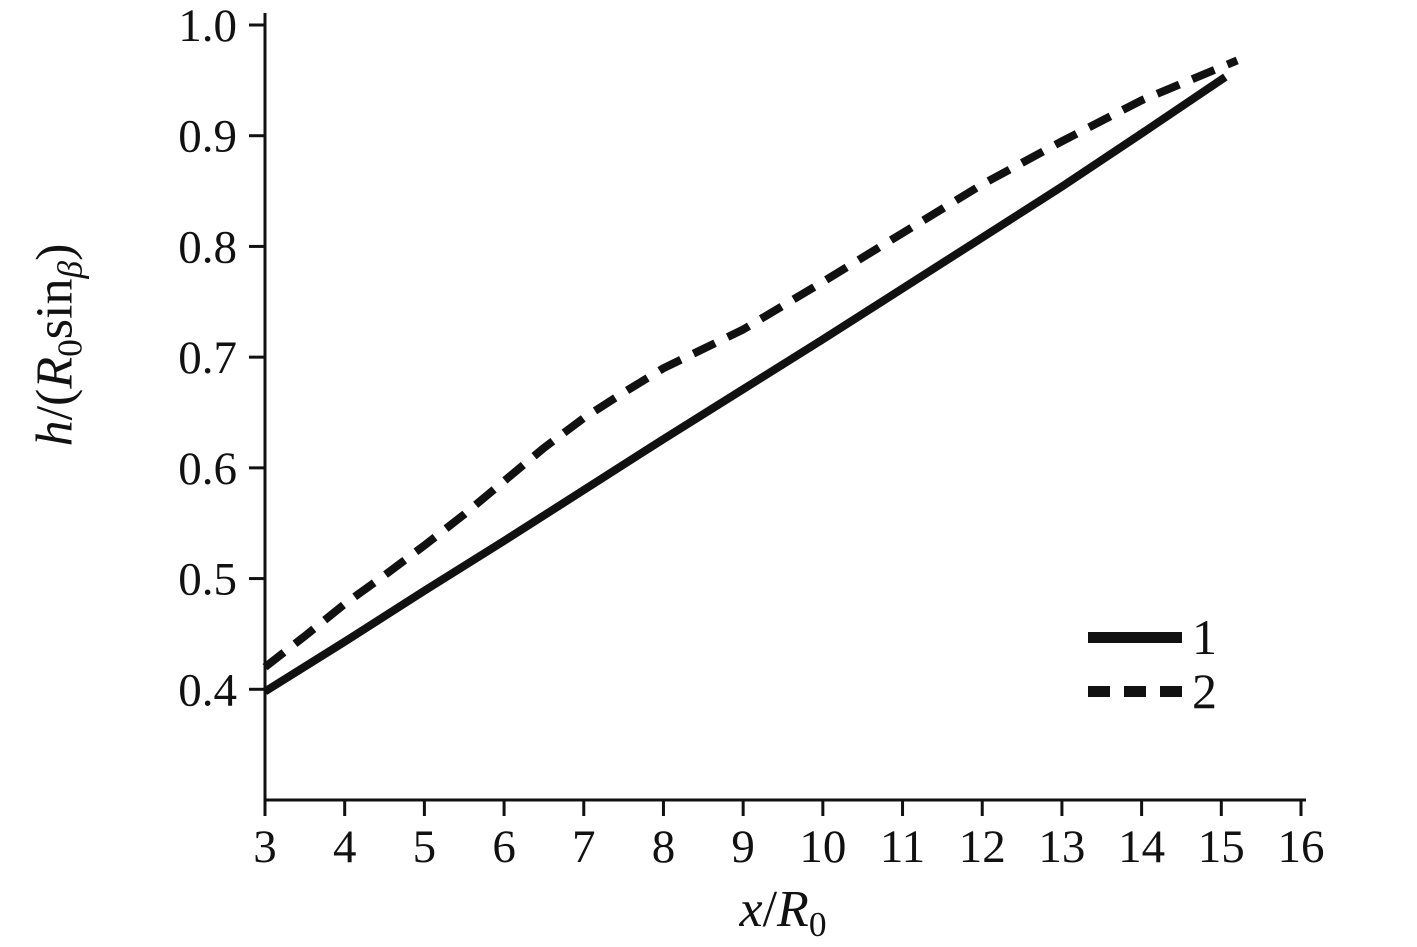 Image resolution: width=1417 pixels, height=947 pixels. What do you see at coordinates (1061, 847) in the screenshot?
I see `x-tick-label: 13` at bounding box center [1061, 847].